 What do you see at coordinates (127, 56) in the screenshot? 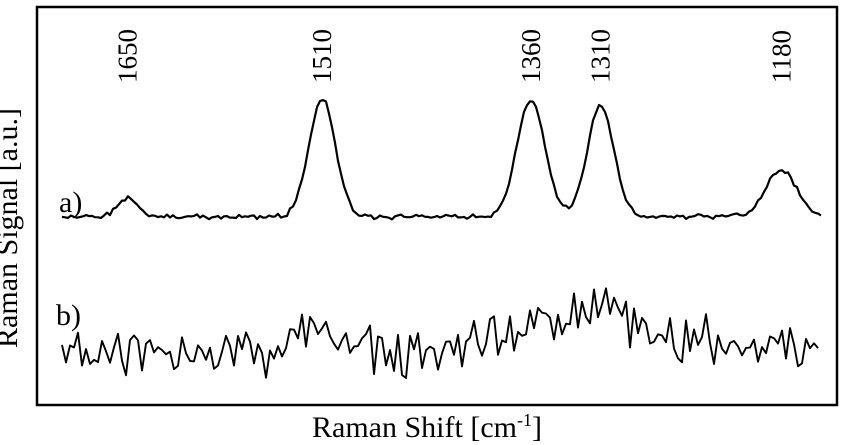
I see `peak-label-1650: 1650` at bounding box center [127, 56].